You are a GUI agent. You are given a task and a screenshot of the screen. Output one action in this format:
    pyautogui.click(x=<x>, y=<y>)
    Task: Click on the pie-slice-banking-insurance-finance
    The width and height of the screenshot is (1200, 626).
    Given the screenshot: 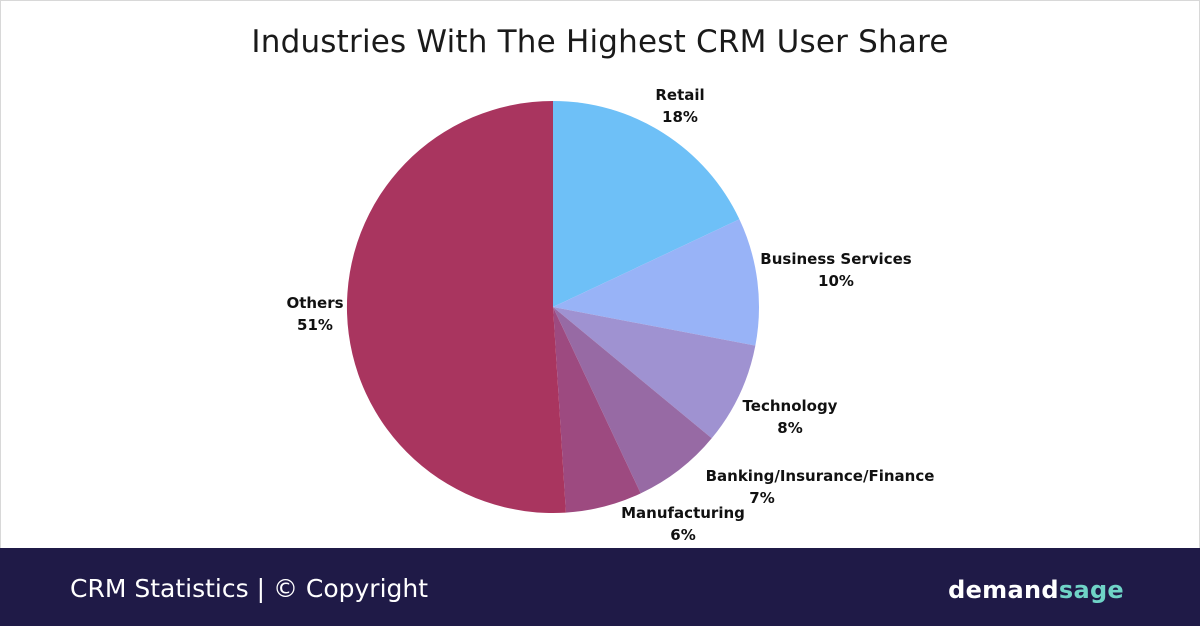 What is the action you would take?
    pyautogui.click(x=632, y=400)
    